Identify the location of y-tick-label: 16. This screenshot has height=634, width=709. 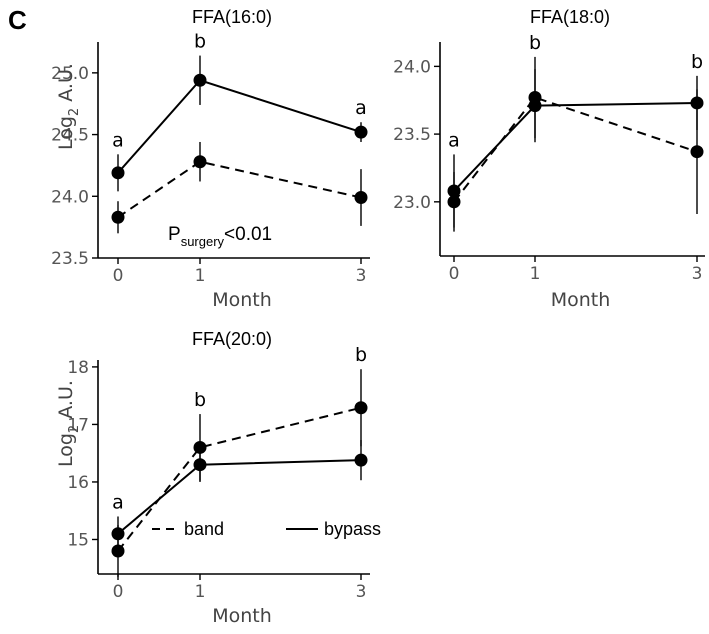
(78, 483).